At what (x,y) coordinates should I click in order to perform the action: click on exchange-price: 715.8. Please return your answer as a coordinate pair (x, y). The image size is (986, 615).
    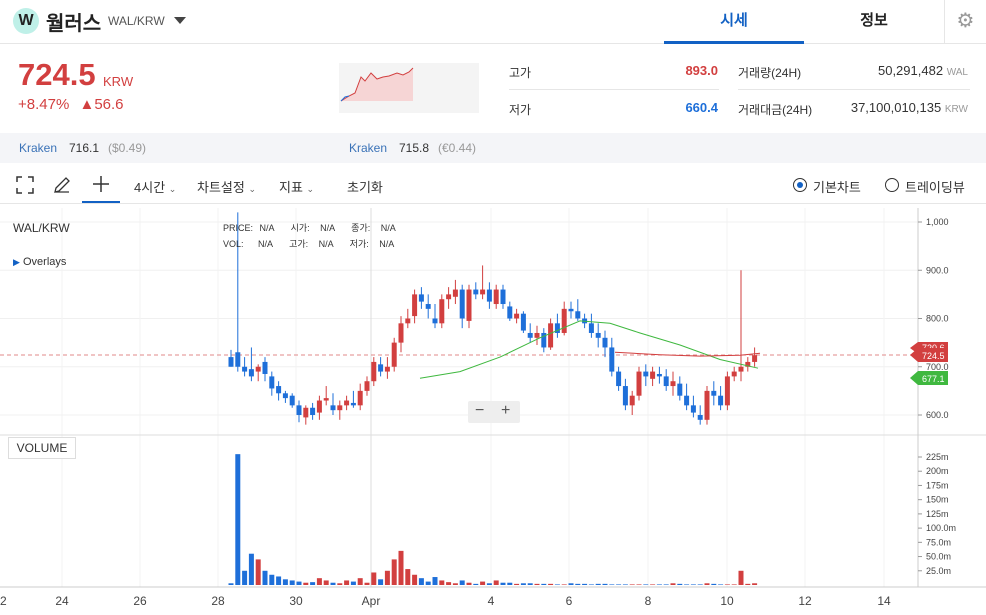
    Looking at the image, I should click on (414, 148).